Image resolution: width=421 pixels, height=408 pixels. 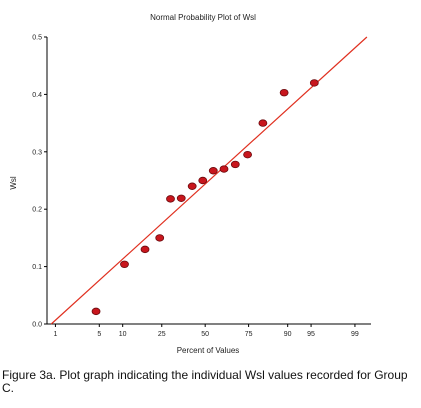 I want to click on y-tick-label: 0.0, so click(x=37, y=325).